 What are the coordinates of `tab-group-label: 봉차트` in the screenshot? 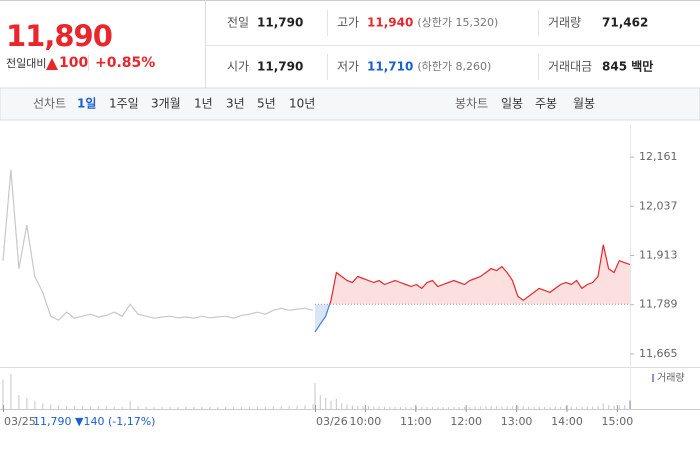 It's located at (471, 104).